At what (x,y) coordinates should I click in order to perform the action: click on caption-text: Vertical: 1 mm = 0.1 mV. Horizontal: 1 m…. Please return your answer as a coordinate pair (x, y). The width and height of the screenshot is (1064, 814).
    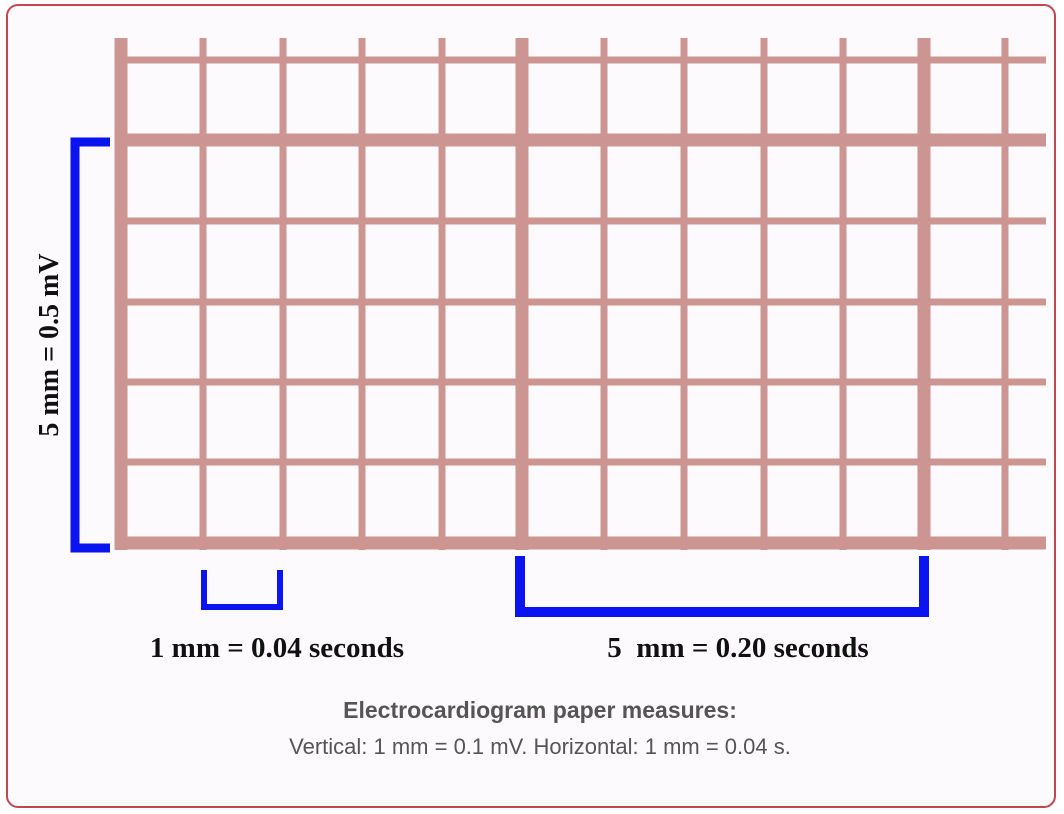
    Looking at the image, I should click on (540, 746).